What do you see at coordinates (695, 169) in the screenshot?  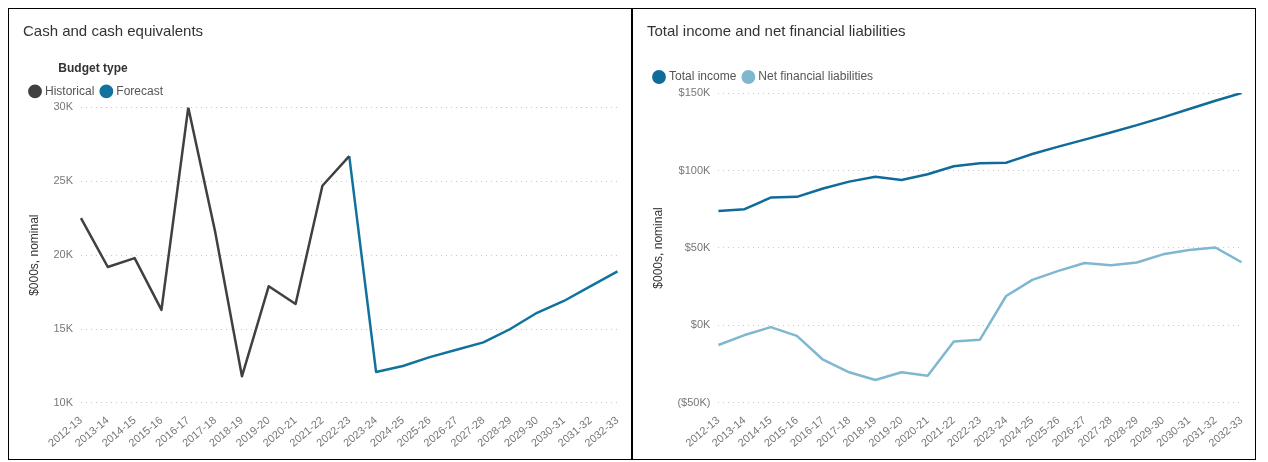 I see `y-tick-label: $100K` at bounding box center [695, 169].